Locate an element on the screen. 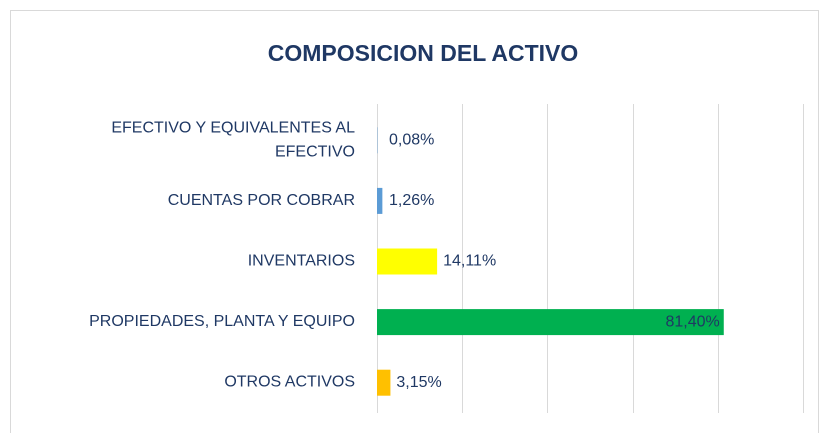 The image size is (820, 433). chart-title: COMPOSICION DEL ACTIVO is located at coordinates (423, 53).